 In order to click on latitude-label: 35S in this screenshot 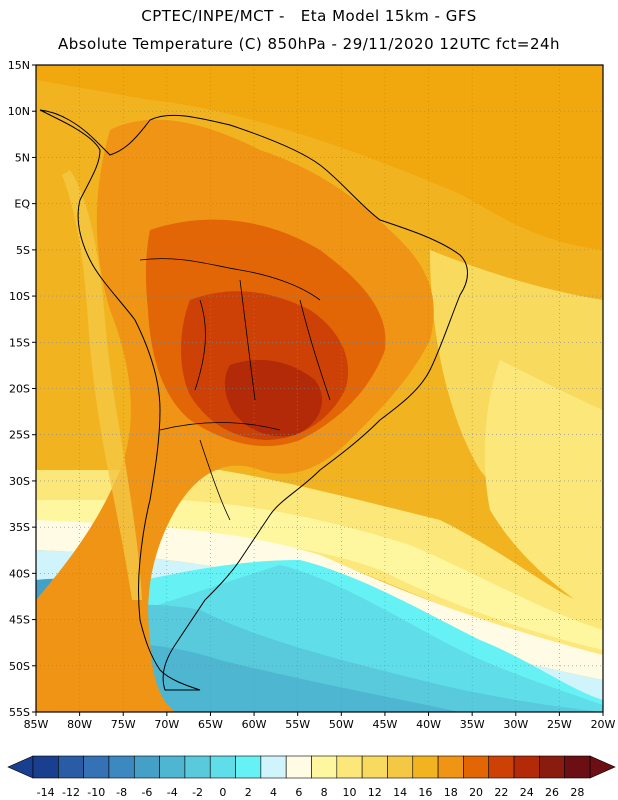, I will do `click(19, 527)`.